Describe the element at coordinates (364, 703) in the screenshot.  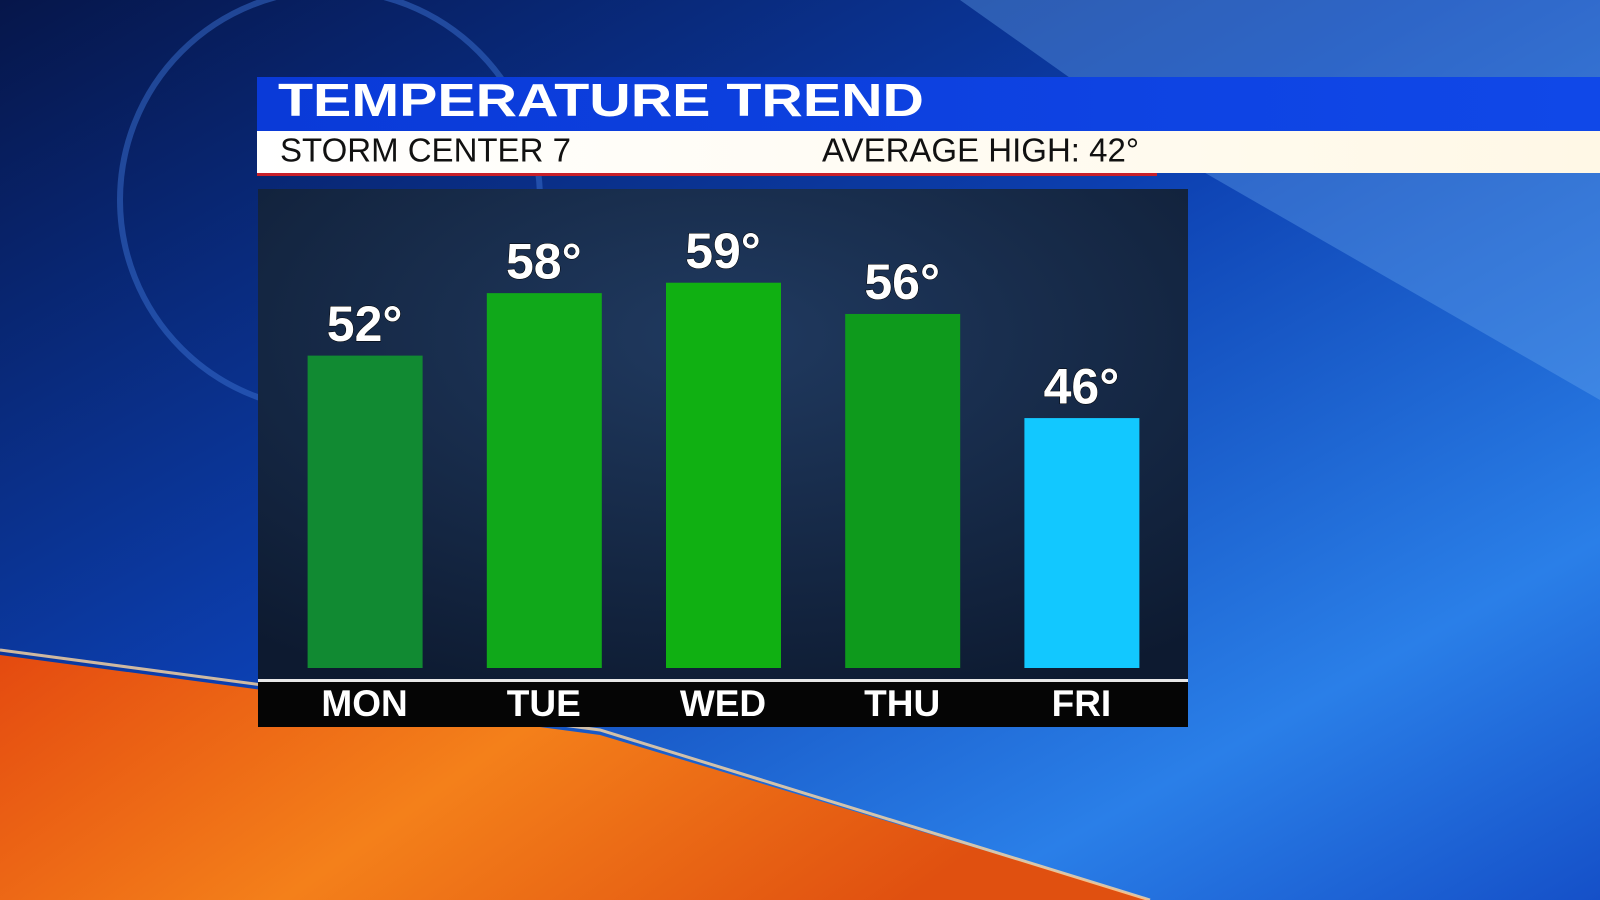
I see `x-tick-label: MON` at that location.